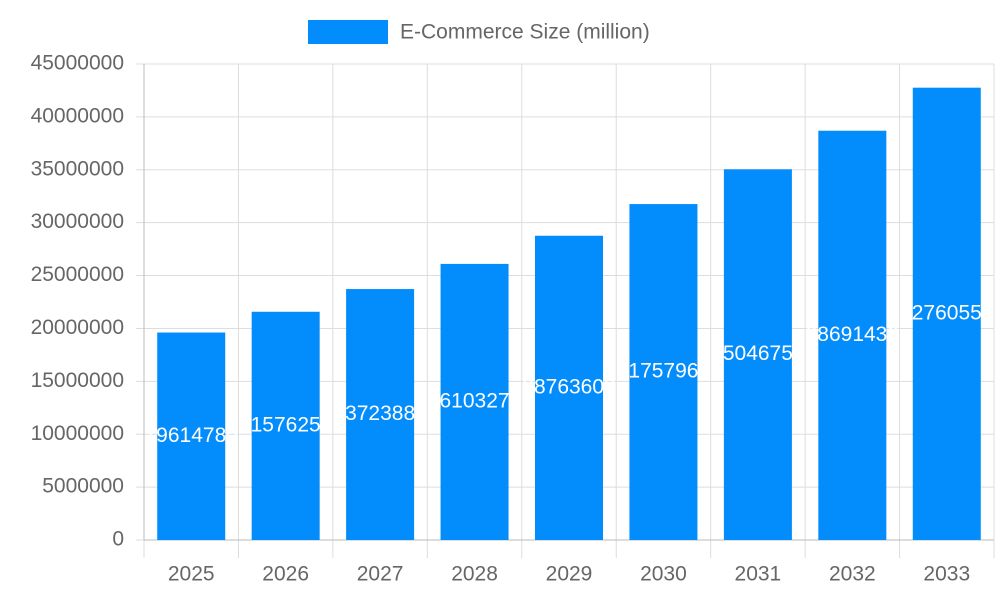 This screenshot has width=1000, height=600. Describe the element at coordinates (77, 433) in the screenshot. I see `y-tick-label: 10000000` at that location.